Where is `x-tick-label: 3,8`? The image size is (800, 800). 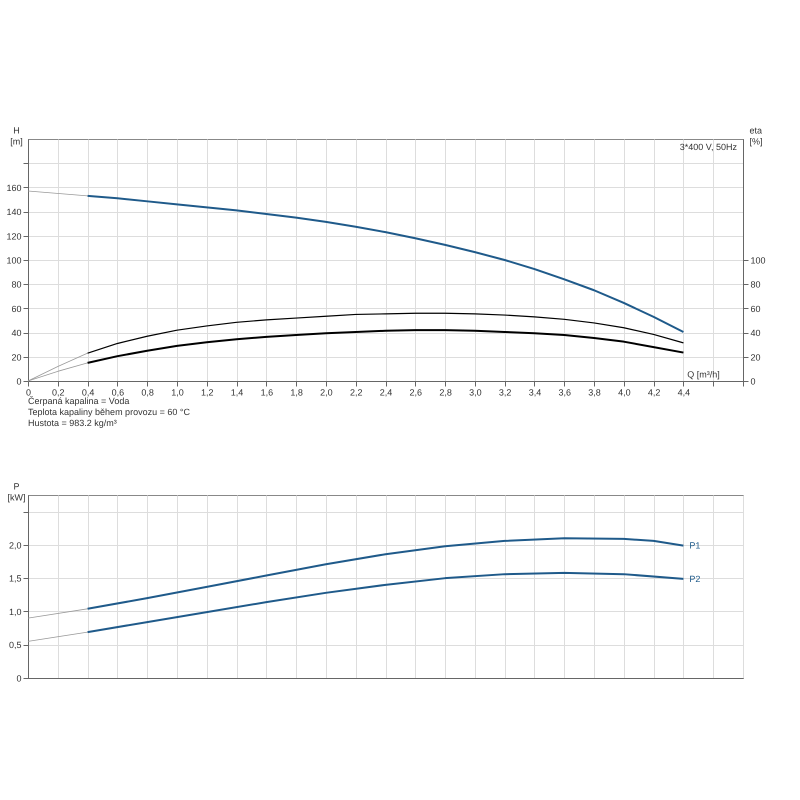
x-tick-label: 3,8 is located at coordinates (594, 393).